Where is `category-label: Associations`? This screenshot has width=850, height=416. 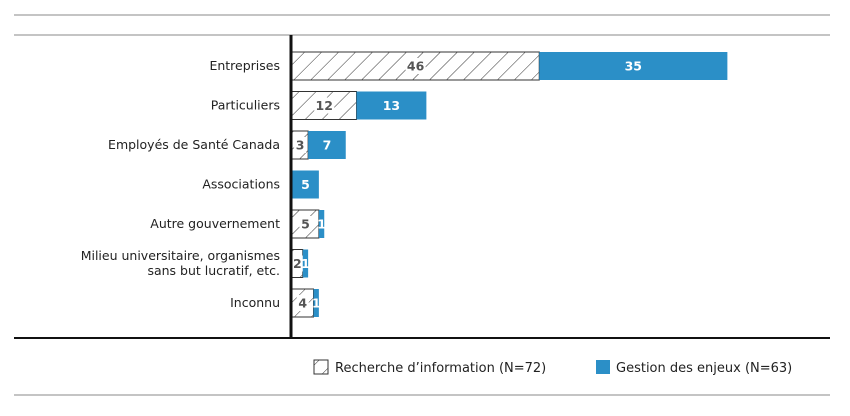
category-label: Associations is located at coordinates (241, 184).